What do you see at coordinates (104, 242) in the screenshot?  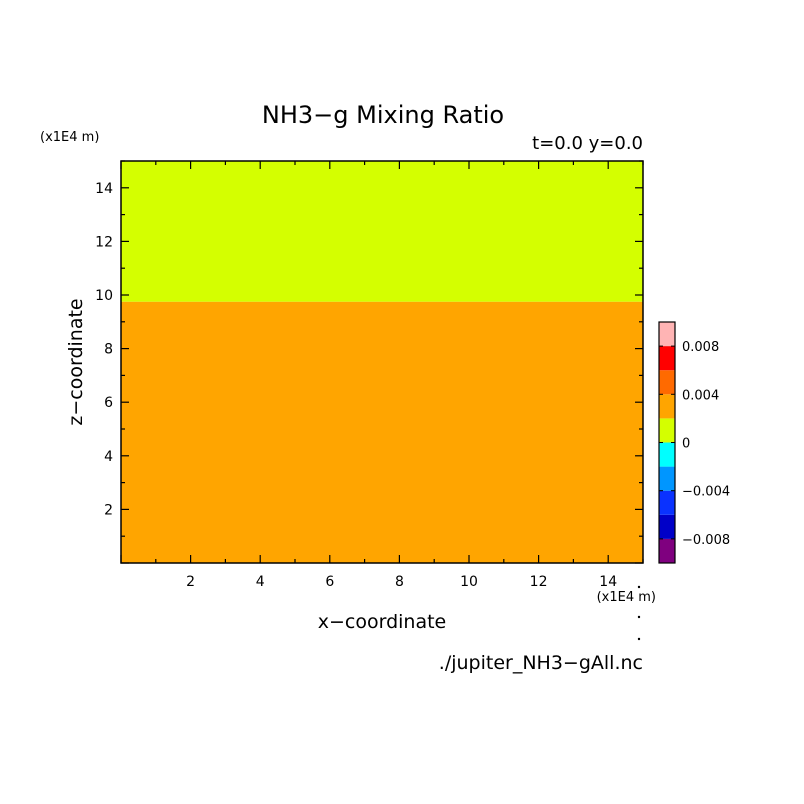 I see `y-tick-label: 12` at bounding box center [104, 242].